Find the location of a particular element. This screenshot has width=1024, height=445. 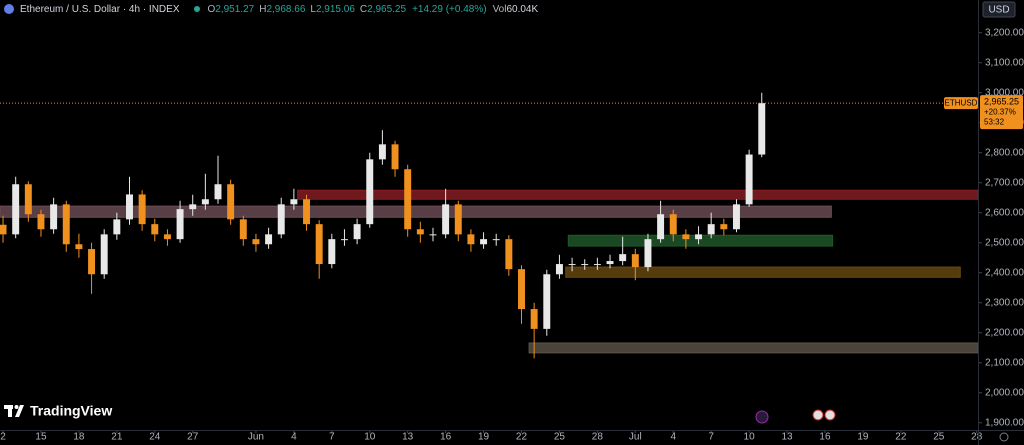

x-tick-label: 18 is located at coordinates (79, 437).